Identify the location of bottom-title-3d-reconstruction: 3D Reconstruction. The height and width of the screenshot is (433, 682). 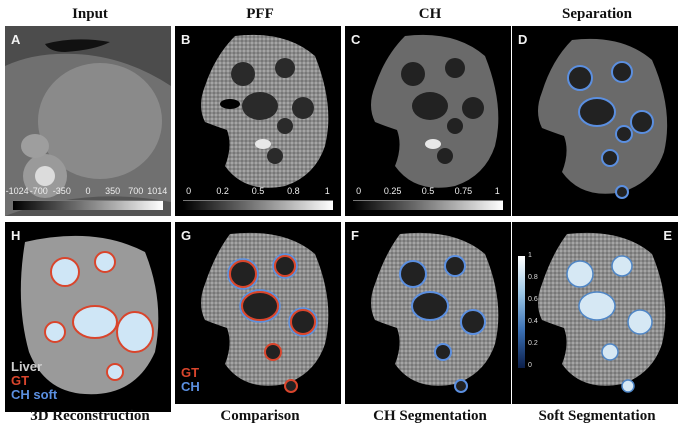
(90, 416).